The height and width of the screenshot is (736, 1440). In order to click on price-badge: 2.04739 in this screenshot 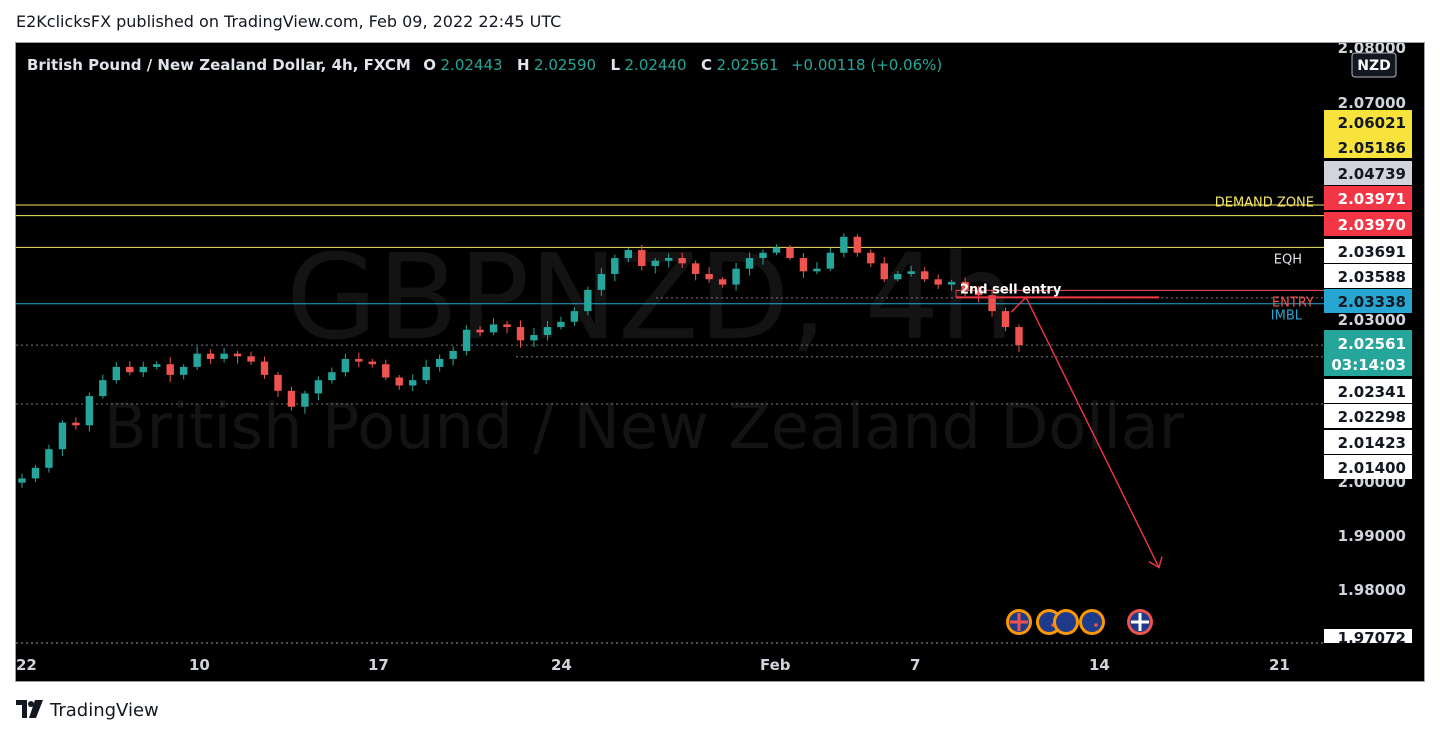, I will do `click(1372, 174)`.